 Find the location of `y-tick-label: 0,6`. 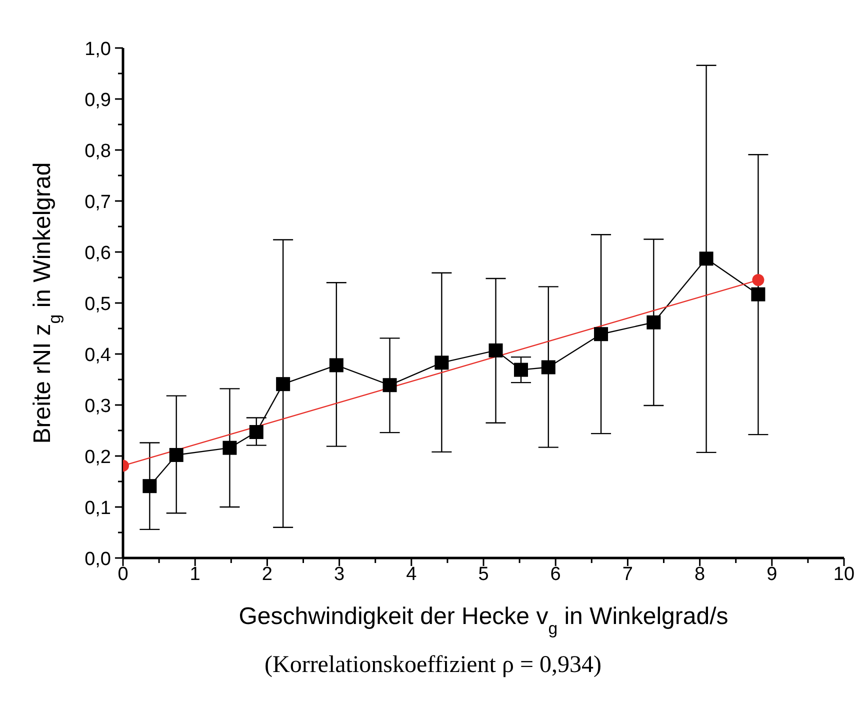

y-tick-label: 0,6 is located at coordinates (97, 253).